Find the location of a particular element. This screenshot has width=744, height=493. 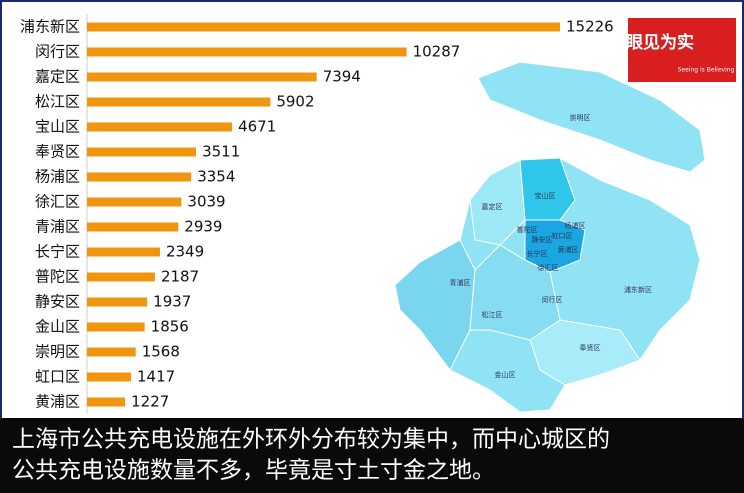

logo: 眼见为实 Seeing is Believing is located at coordinates (681, 50).